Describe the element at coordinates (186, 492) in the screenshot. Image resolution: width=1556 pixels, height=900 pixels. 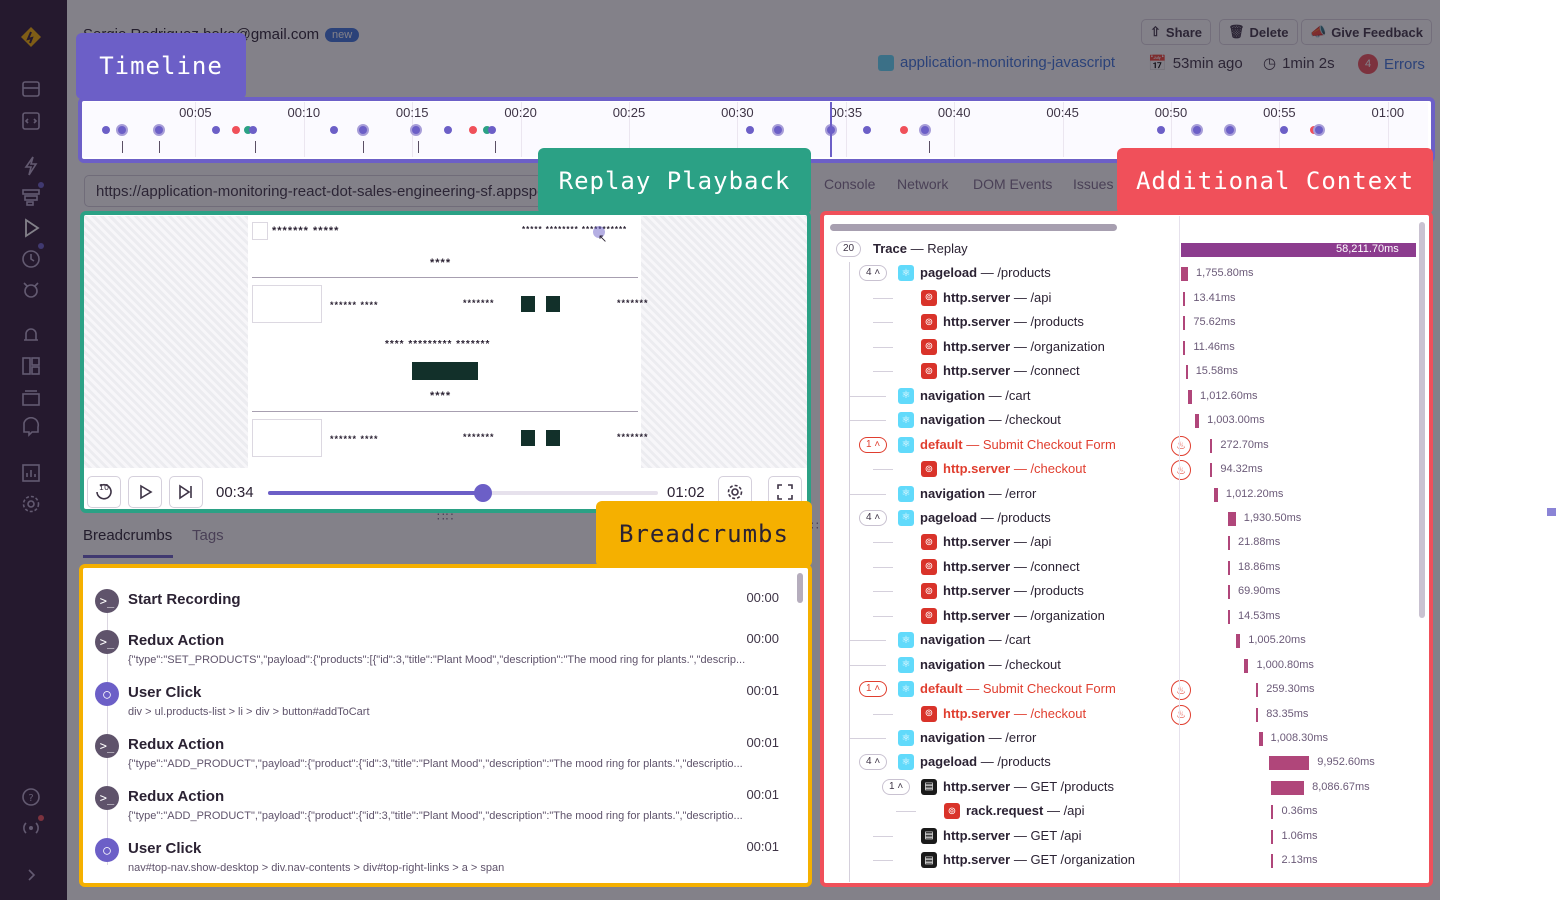
I see `next-event-button` at that location.